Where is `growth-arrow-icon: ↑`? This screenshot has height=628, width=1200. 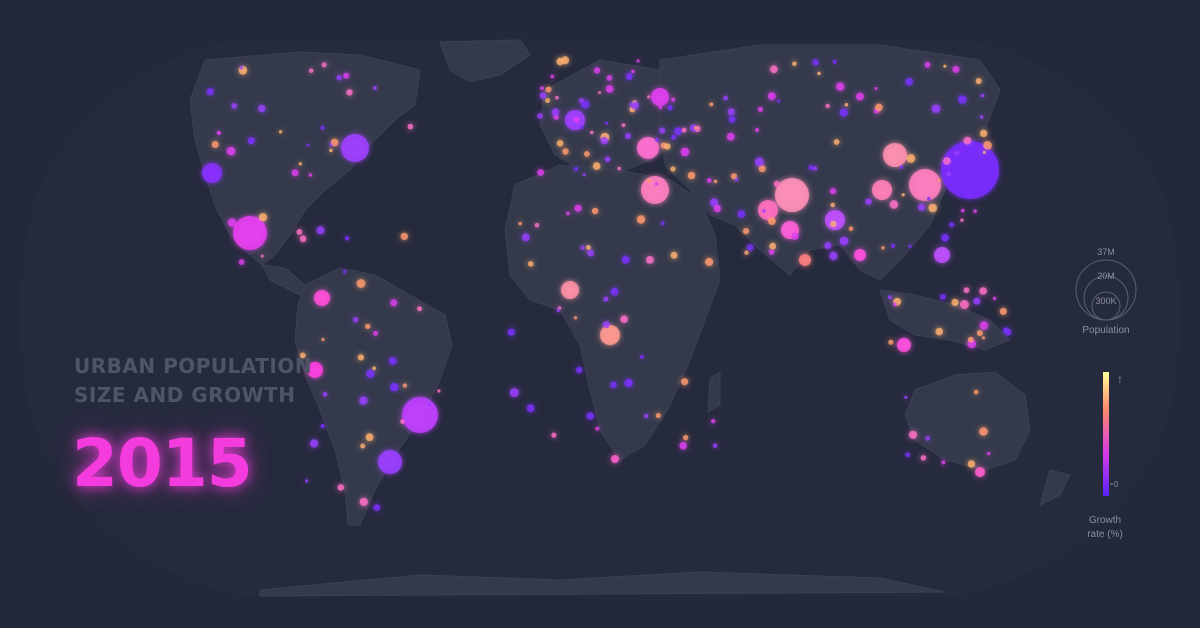
growth-arrow-icon: ↑ is located at coordinates (1120, 379).